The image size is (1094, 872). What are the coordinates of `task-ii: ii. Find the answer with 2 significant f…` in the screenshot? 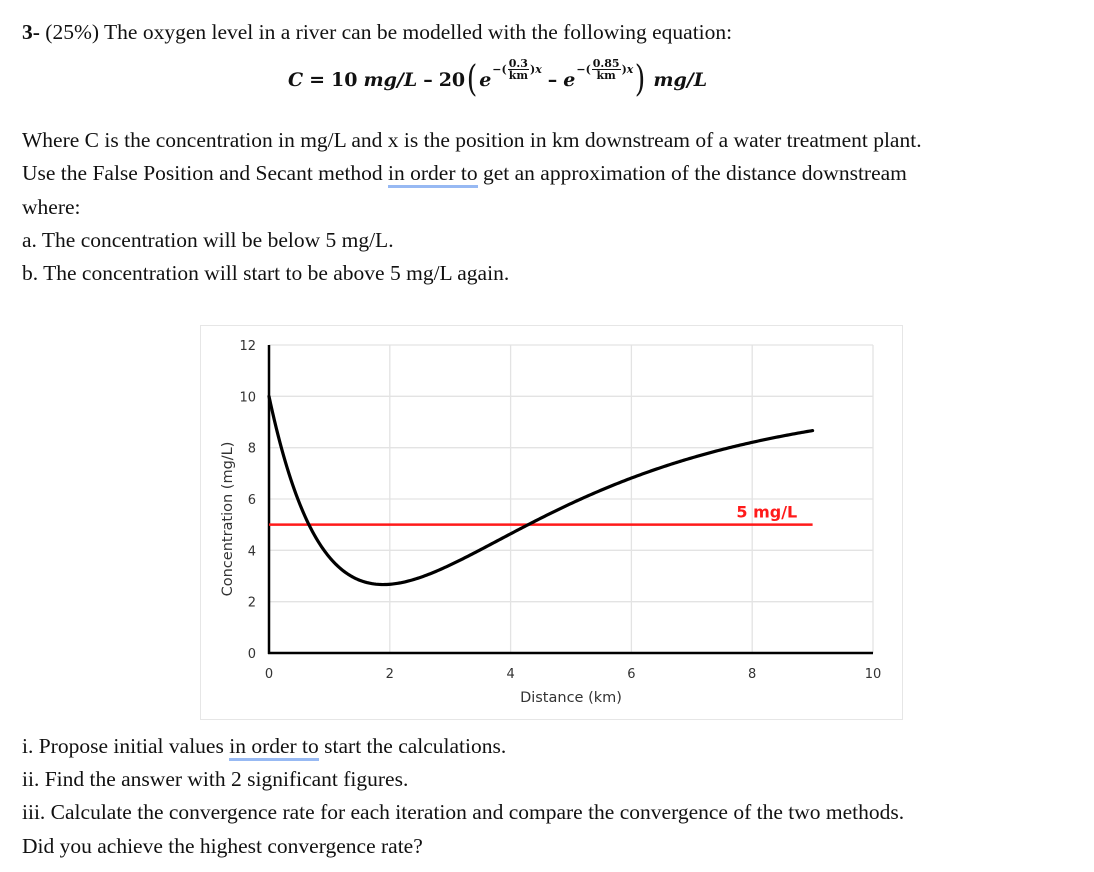 It's located at (215, 779).